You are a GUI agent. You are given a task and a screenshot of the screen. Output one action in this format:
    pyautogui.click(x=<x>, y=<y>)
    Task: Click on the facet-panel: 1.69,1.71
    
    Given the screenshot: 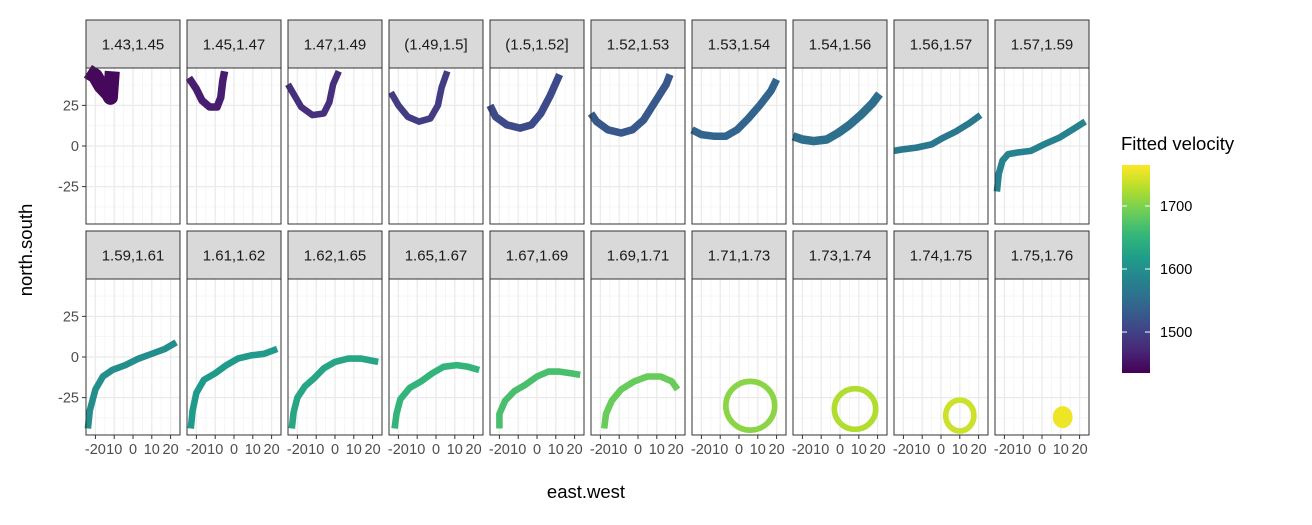 What is the action you would take?
    pyautogui.click(x=638, y=333)
    